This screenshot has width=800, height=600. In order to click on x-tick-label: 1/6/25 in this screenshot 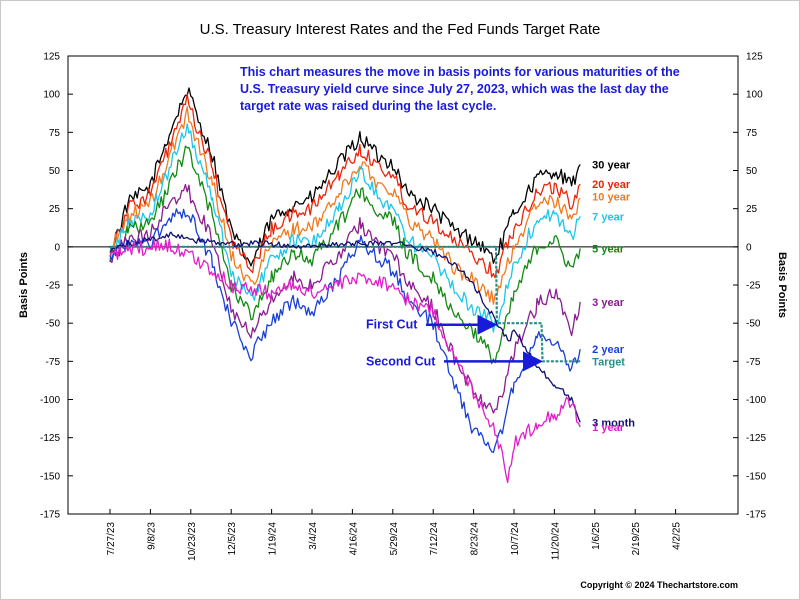, I will do `click(596, 536)`.